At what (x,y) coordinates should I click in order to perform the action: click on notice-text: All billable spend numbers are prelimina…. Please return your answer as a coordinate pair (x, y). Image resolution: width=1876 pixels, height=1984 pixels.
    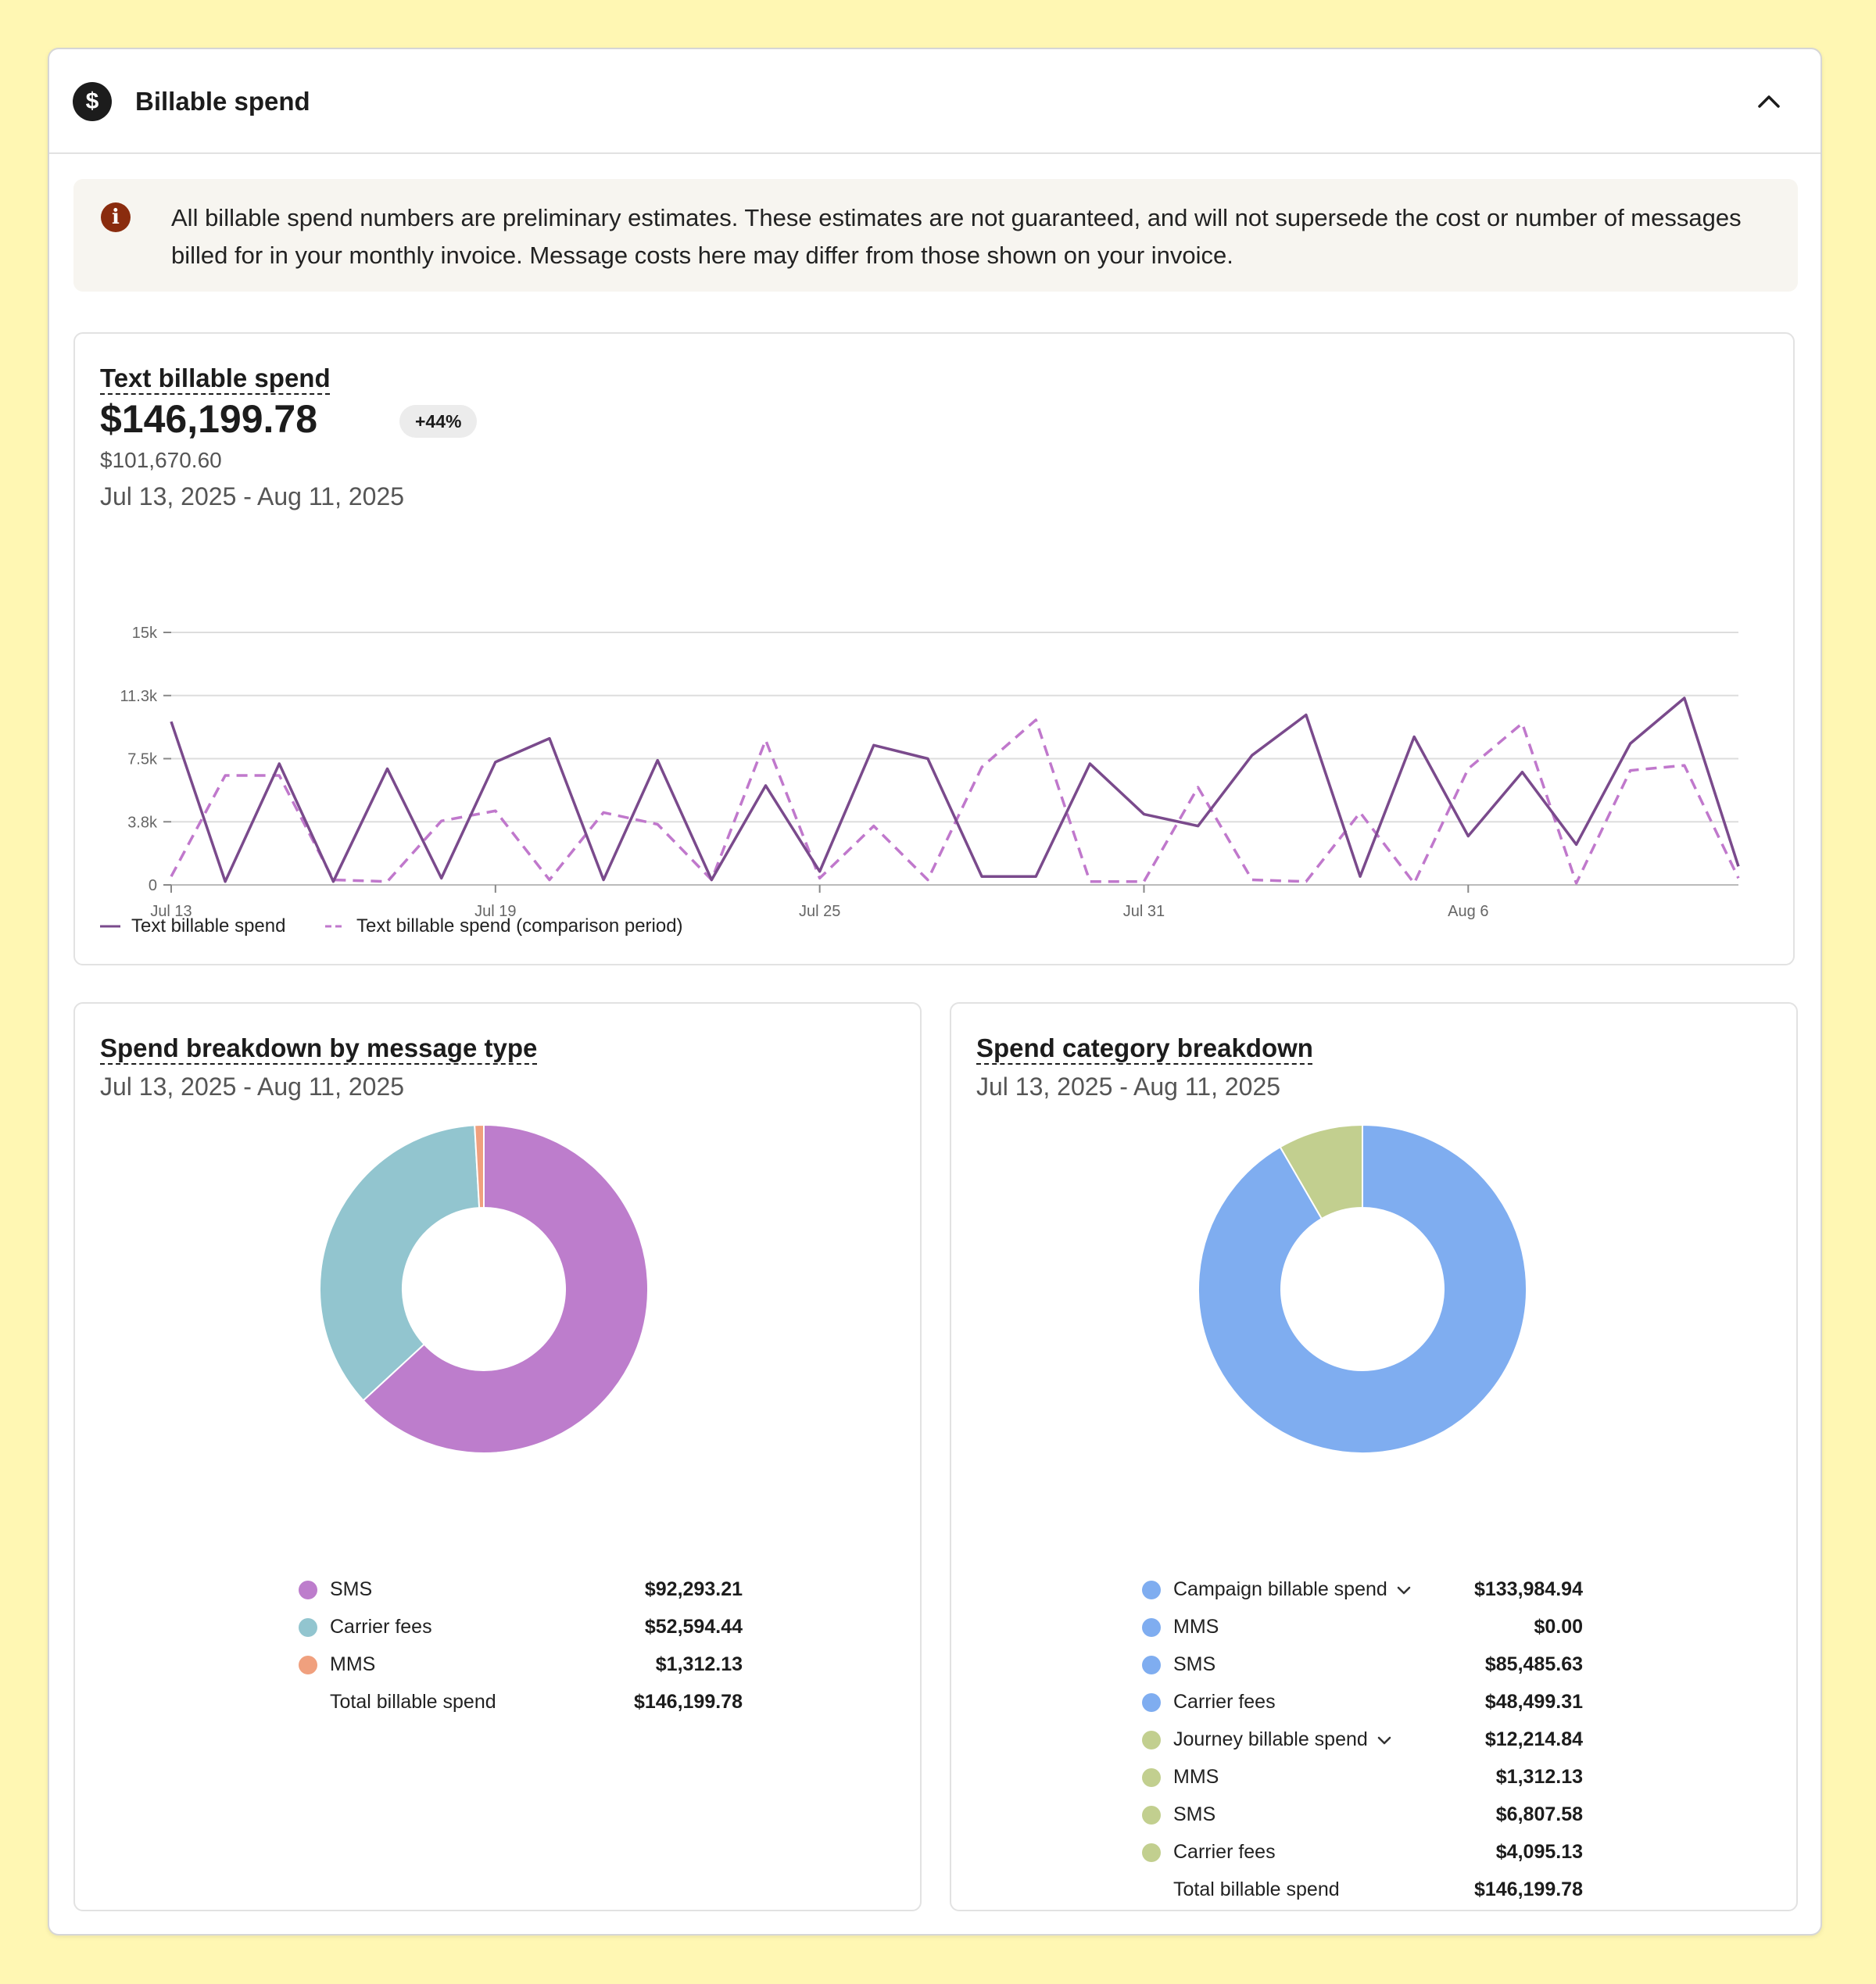
    Looking at the image, I should click on (956, 236).